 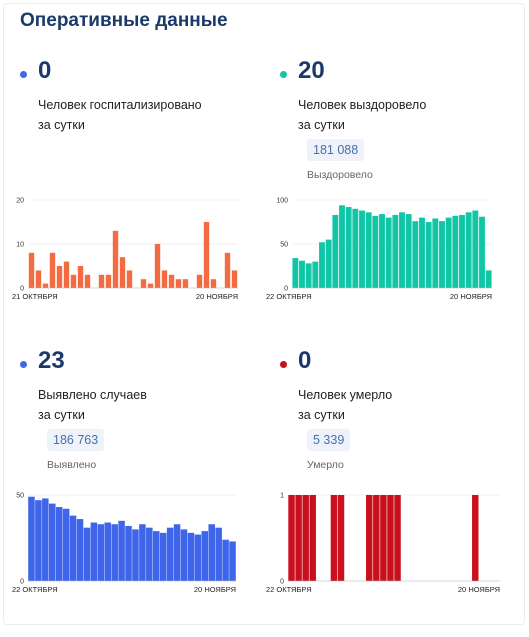 I want to click on y-tick-label: 20, so click(x=20, y=201).